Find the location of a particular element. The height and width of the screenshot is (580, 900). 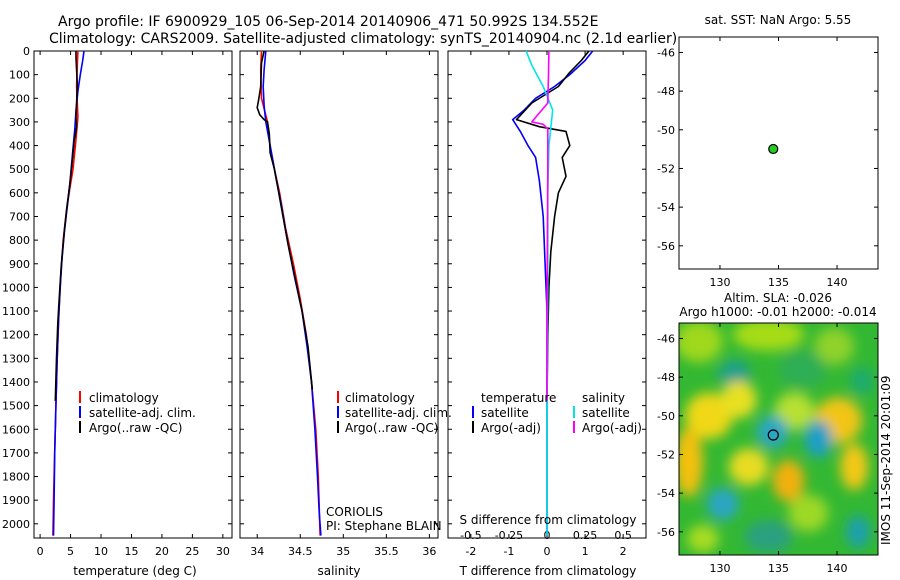

difference-xlabel: T difference from climatology is located at coordinates (548, 571).